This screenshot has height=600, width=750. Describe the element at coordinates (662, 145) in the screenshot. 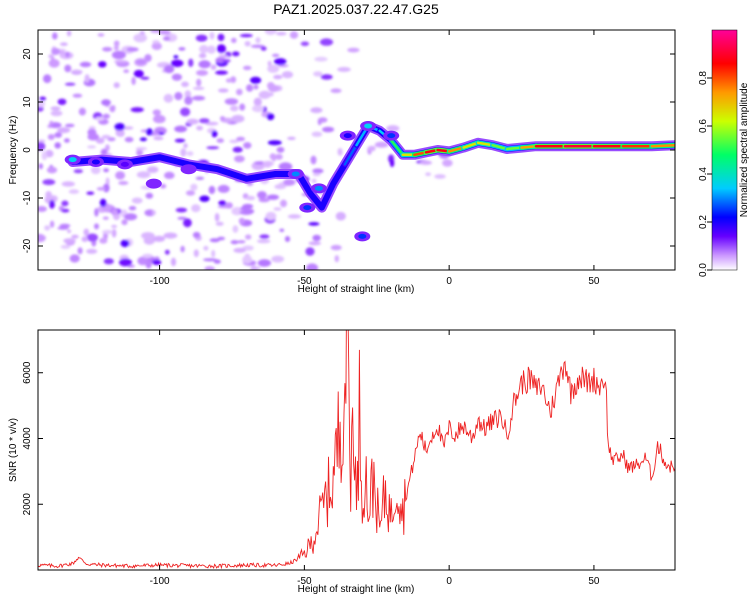

I see `ridge-core` at that location.